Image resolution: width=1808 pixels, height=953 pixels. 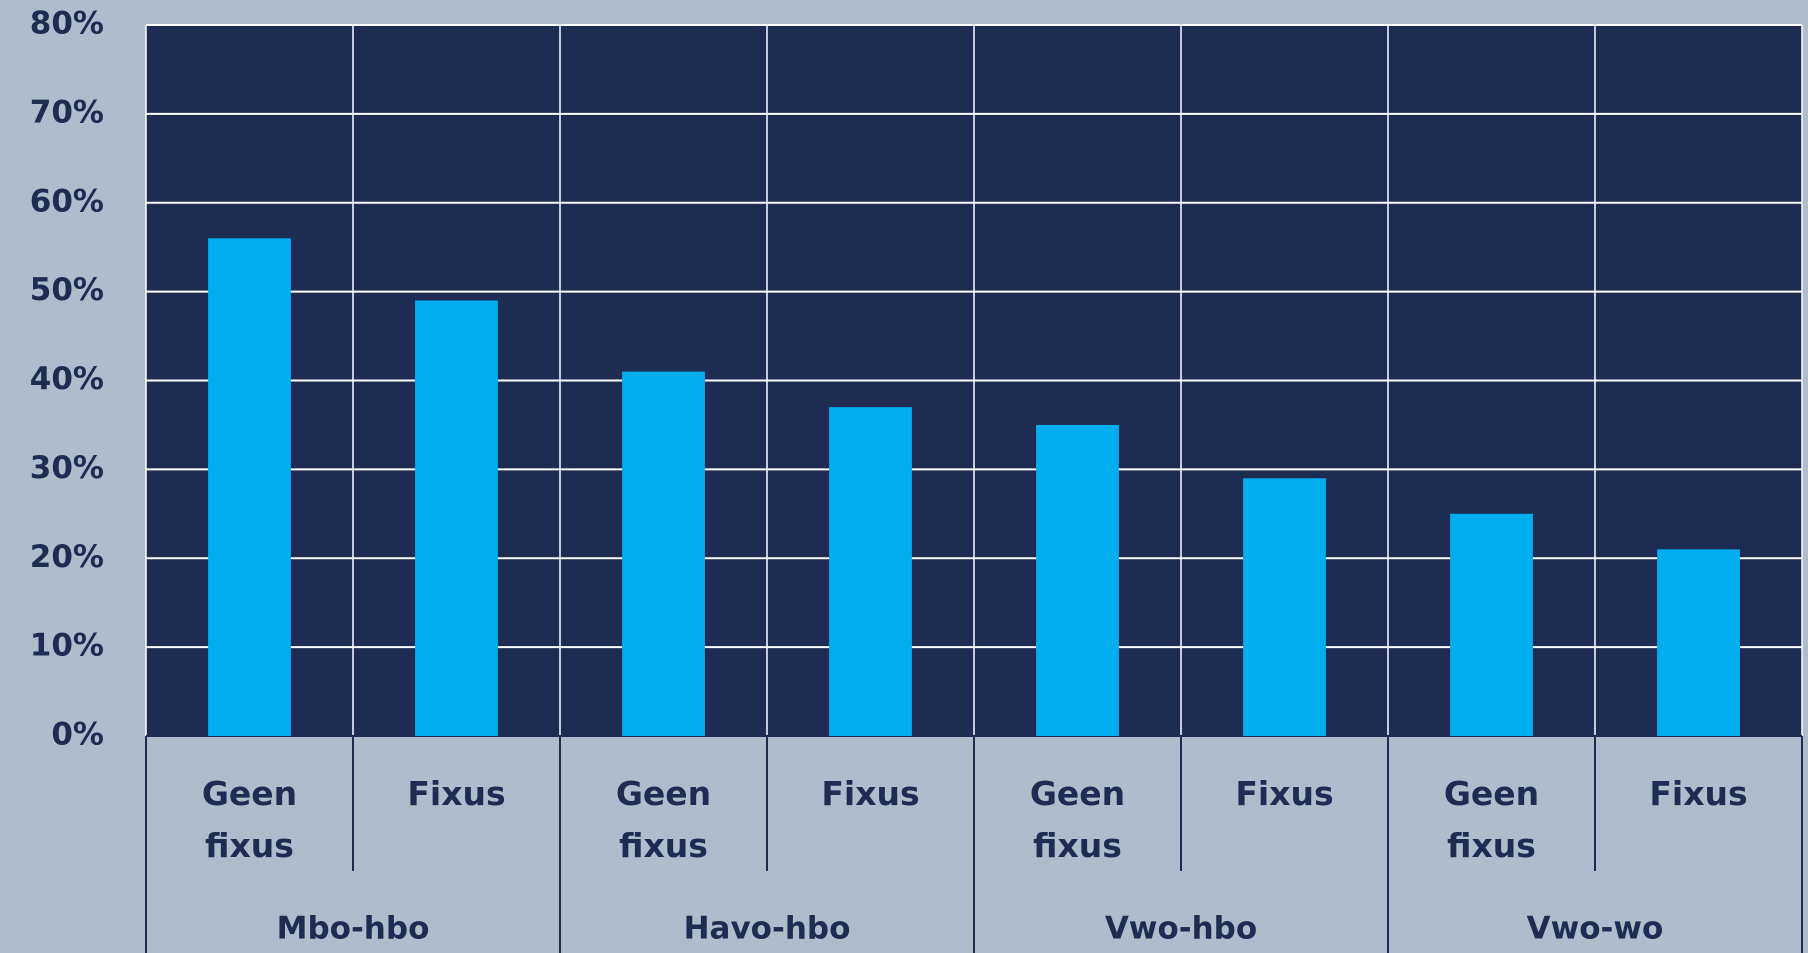 I want to click on y-tick-label: 80%, so click(x=67, y=24).